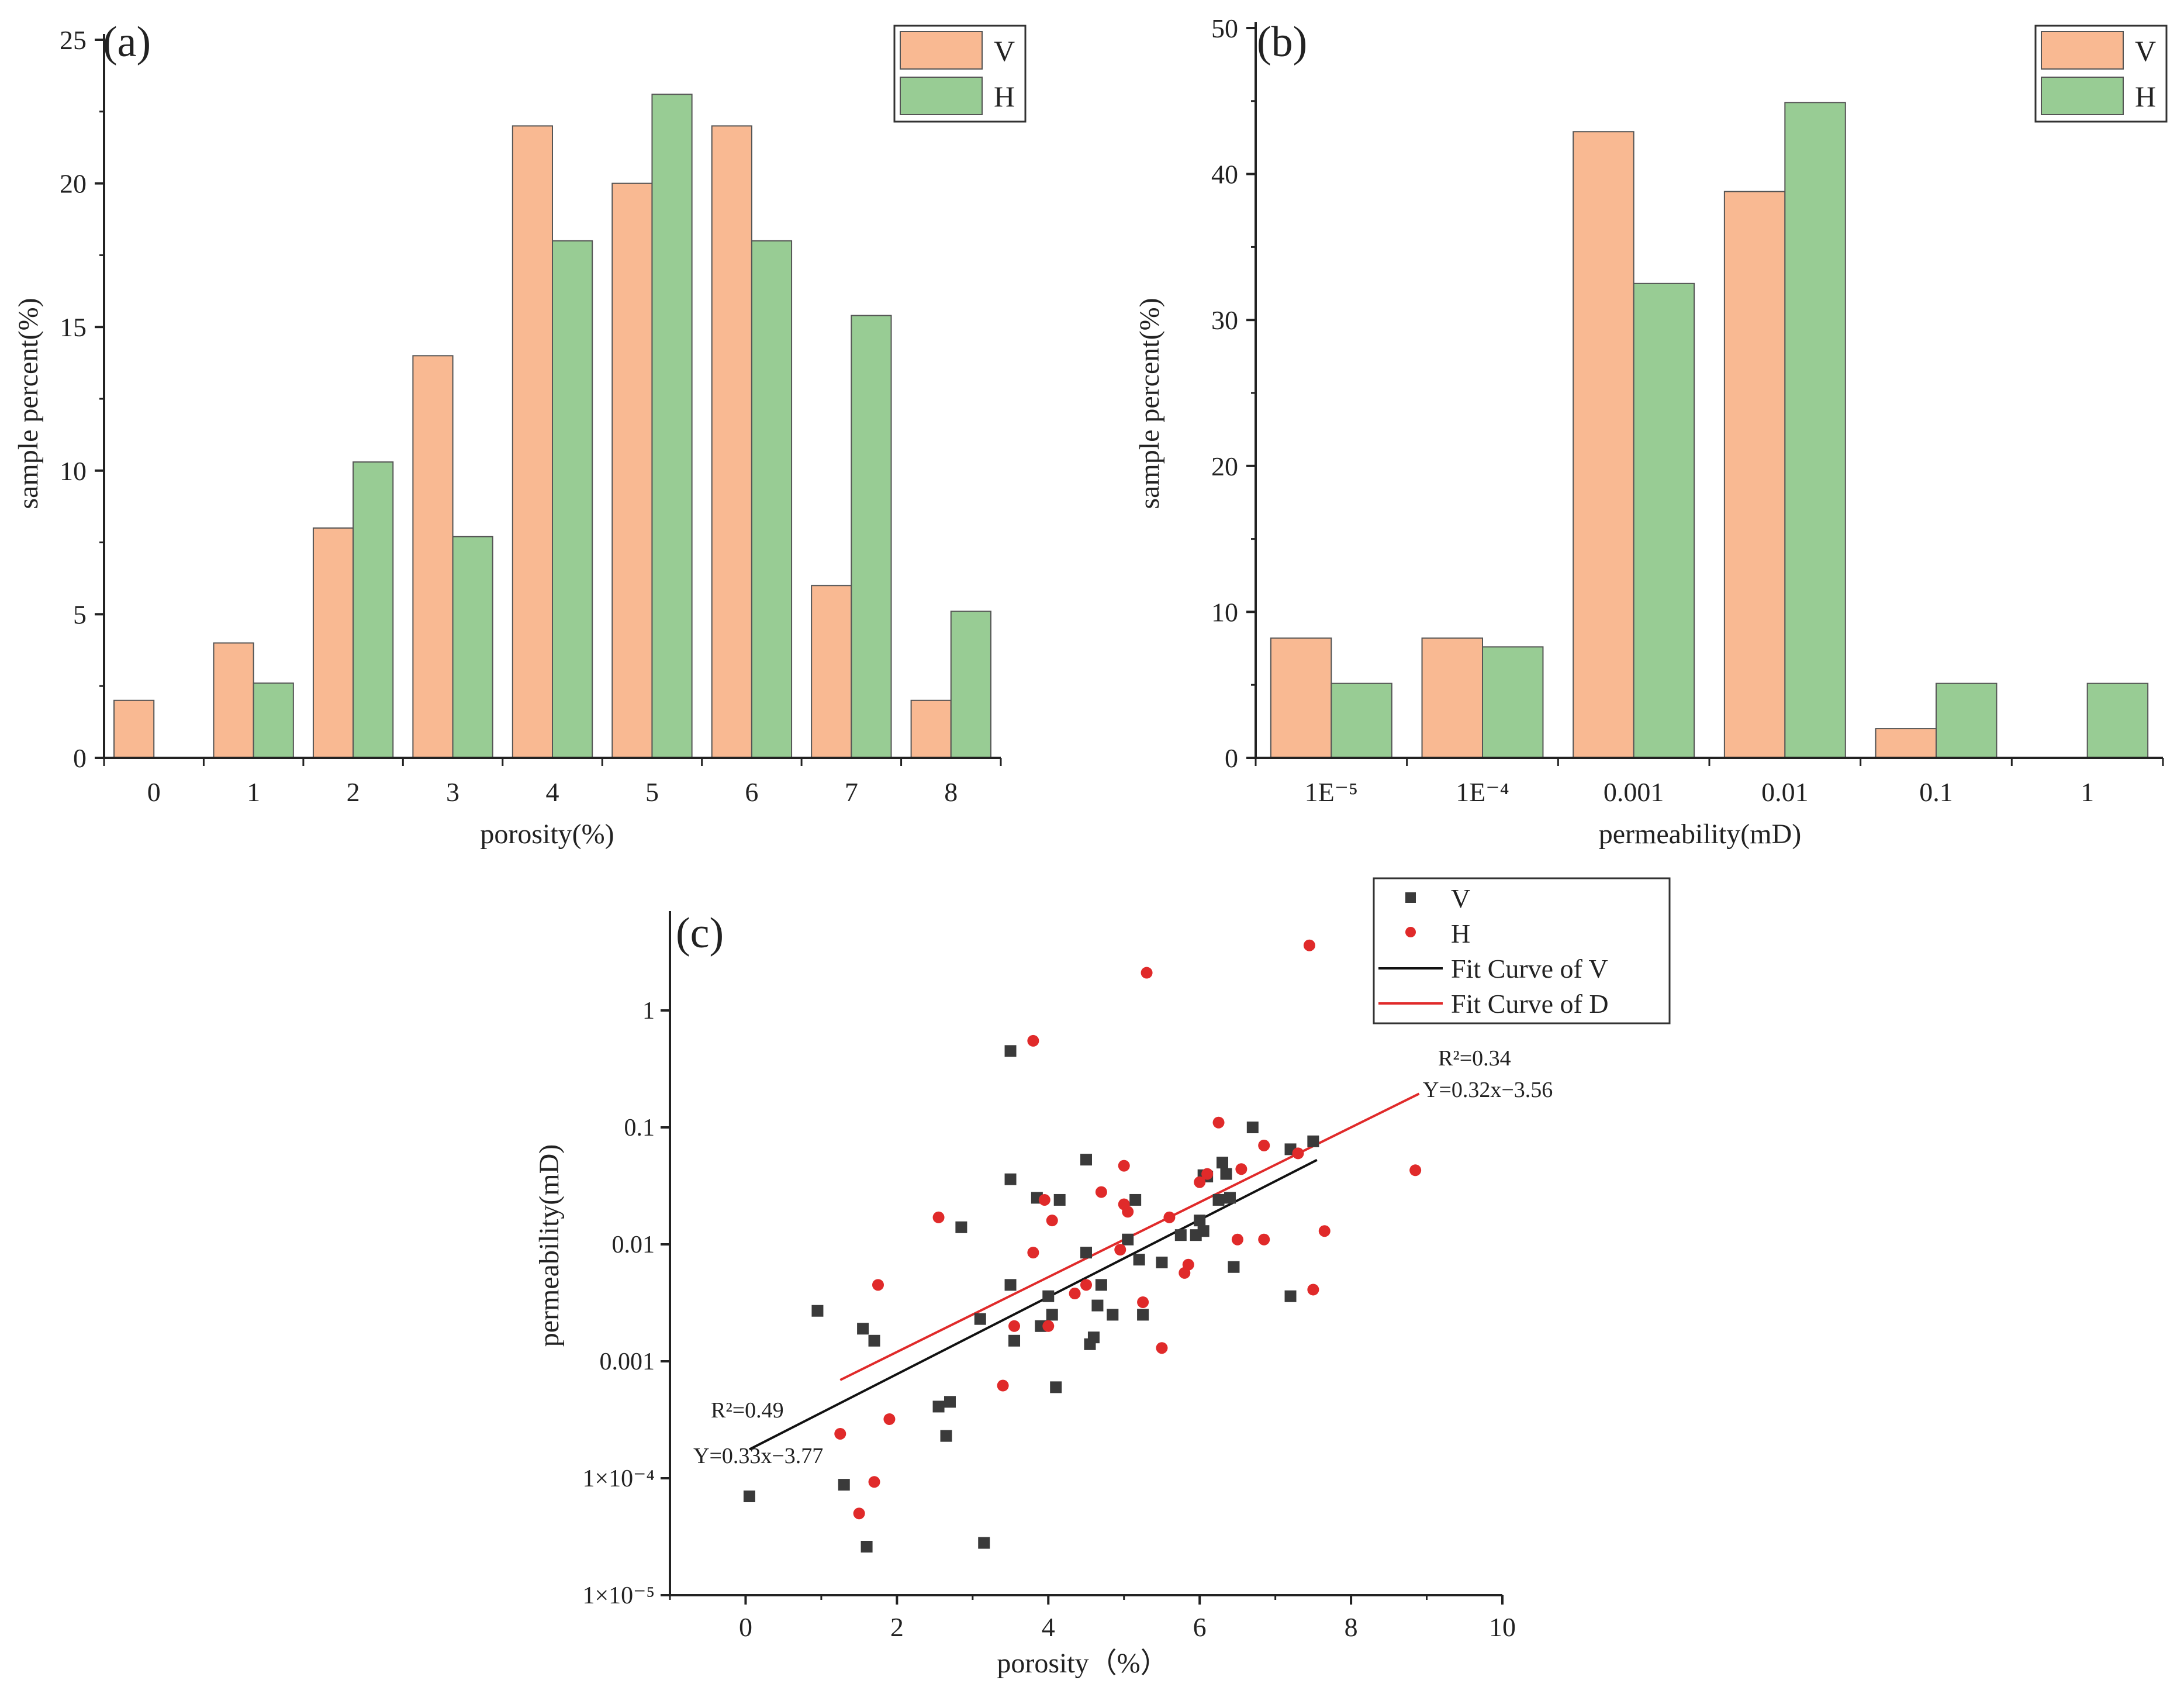  What do you see at coordinates (1224, 174) in the screenshot?
I see `y-tick-label: 40` at bounding box center [1224, 174].